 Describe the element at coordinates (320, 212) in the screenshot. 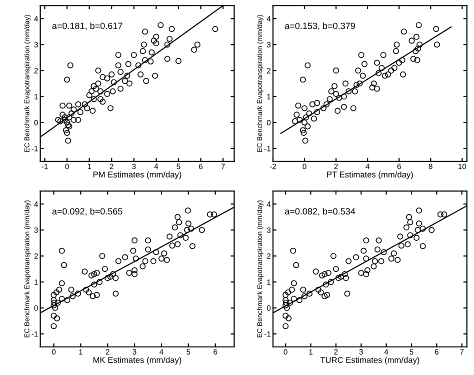

I see `annotation: a=0.082, b=0.534` at that location.